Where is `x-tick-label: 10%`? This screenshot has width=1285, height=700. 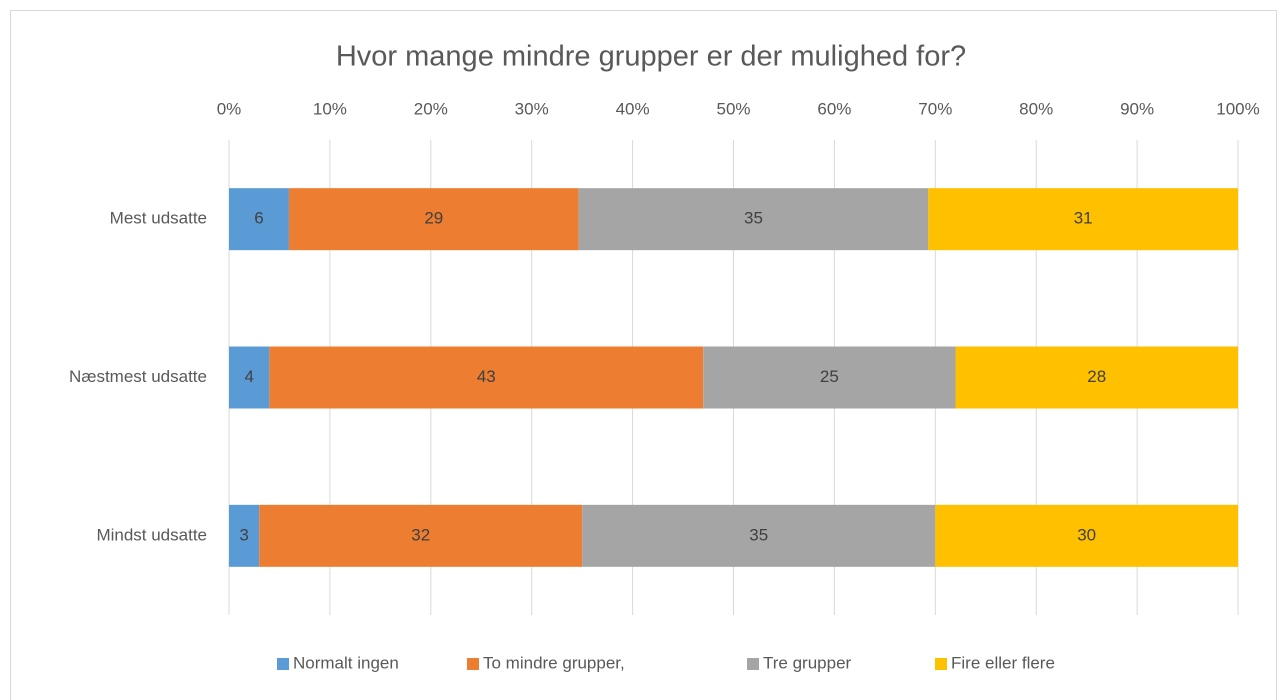 x-tick-label: 10% is located at coordinates (330, 108).